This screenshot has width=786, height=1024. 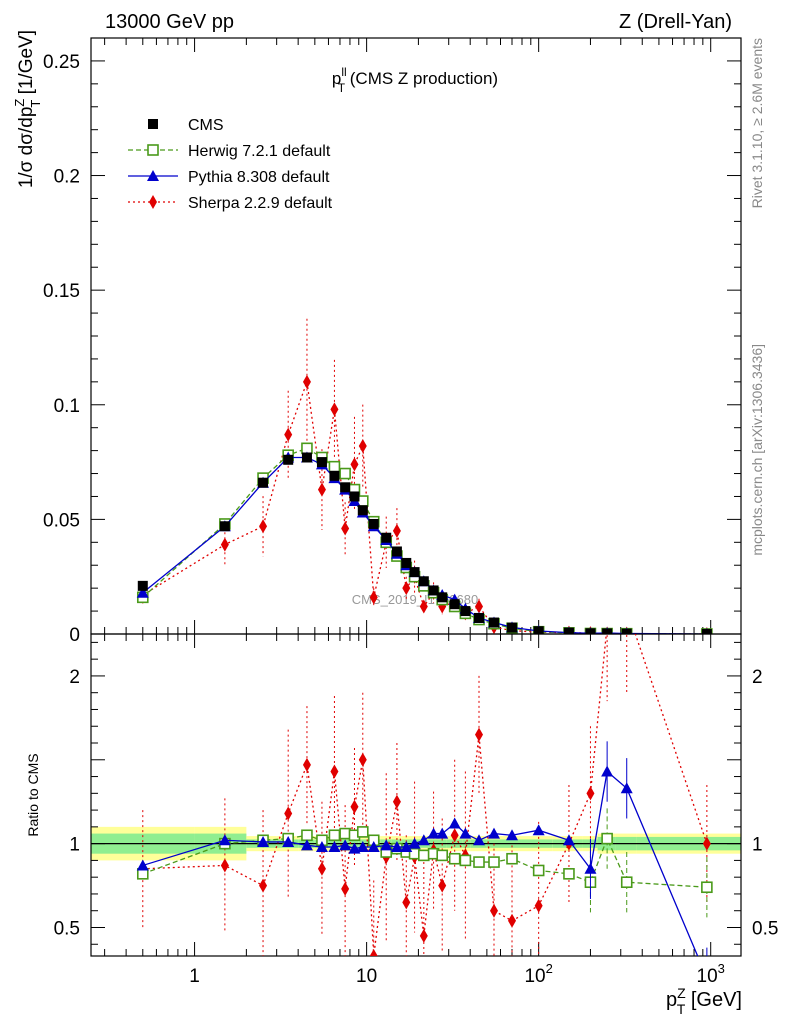 I want to click on y-tick-label-right: 0.5, so click(x=765, y=928).